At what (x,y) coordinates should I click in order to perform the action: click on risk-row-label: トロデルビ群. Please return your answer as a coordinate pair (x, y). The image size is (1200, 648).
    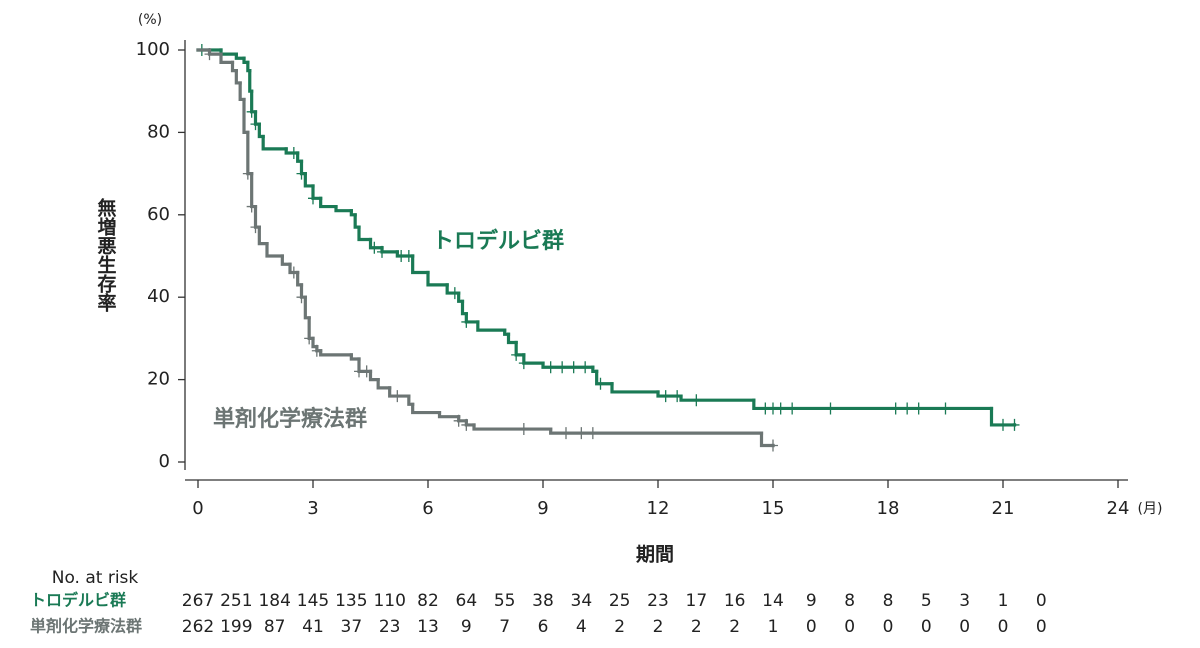
    Looking at the image, I should click on (78, 600).